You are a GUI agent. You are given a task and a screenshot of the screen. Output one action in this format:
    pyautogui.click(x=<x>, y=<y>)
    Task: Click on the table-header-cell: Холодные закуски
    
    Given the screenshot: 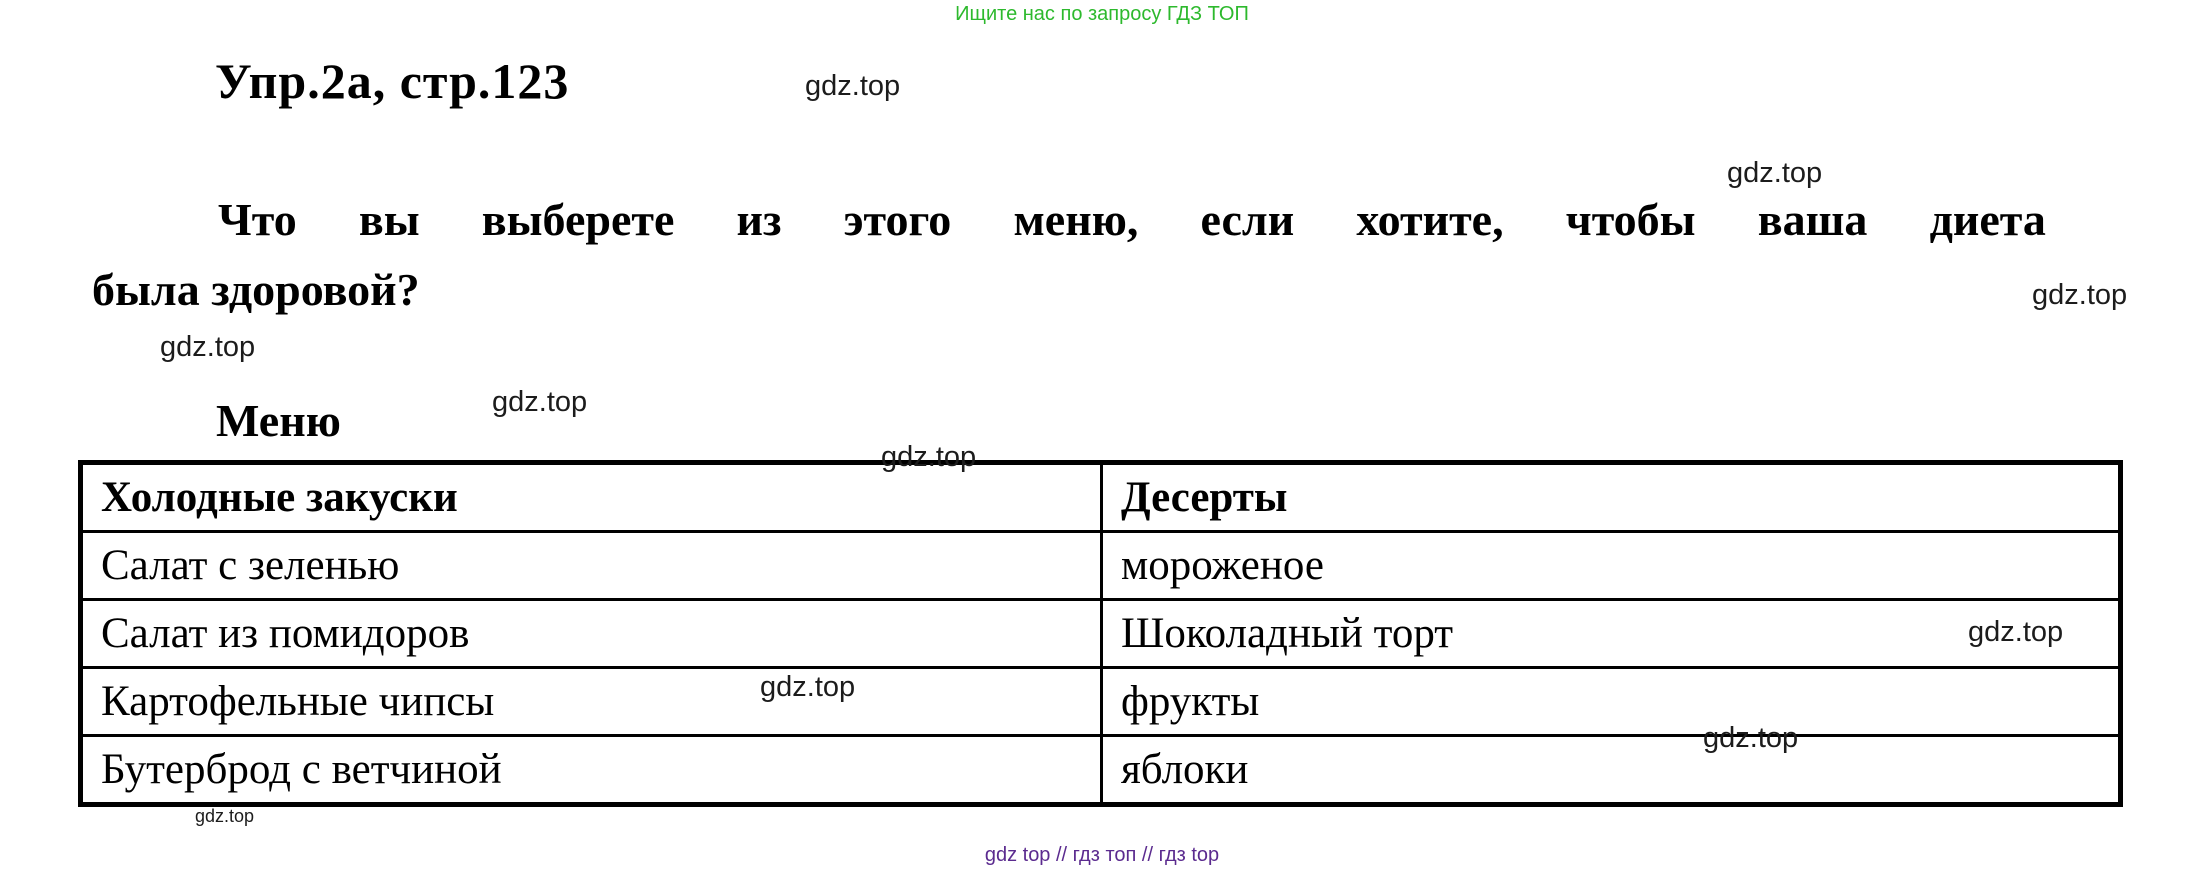 What is the action you would take?
    pyautogui.click(x=591, y=497)
    